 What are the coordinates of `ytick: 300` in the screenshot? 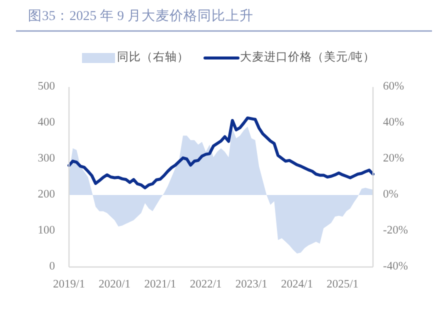 It's located at (46, 158).